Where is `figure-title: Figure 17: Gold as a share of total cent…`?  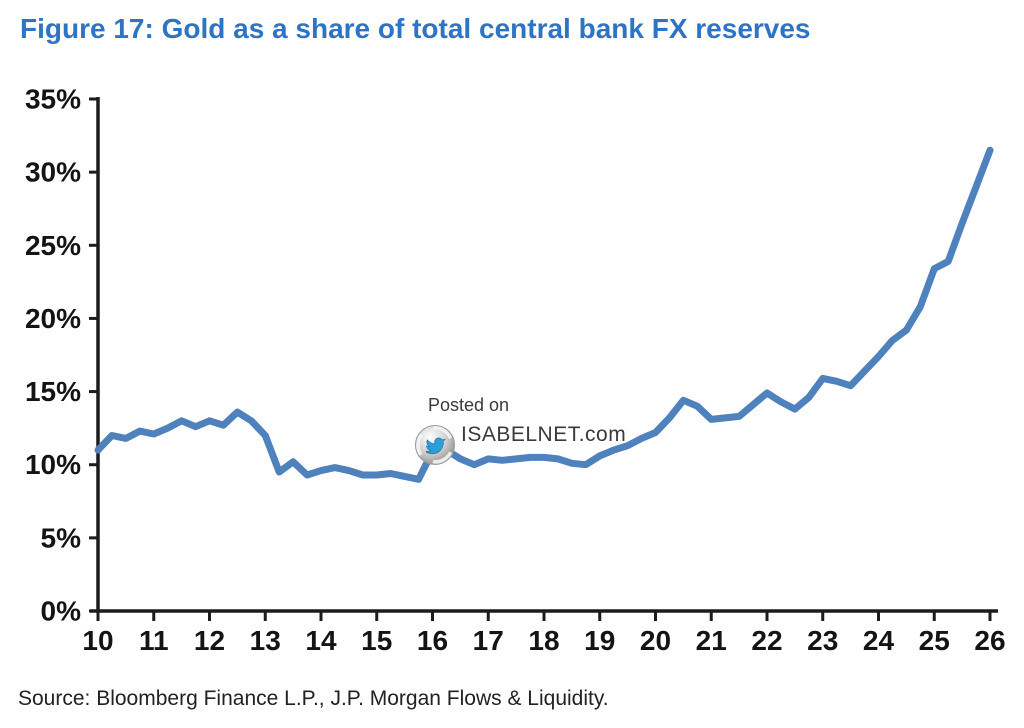
figure-title: Figure 17: Gold as a share of total cent… is located at coordinates (415, 28).